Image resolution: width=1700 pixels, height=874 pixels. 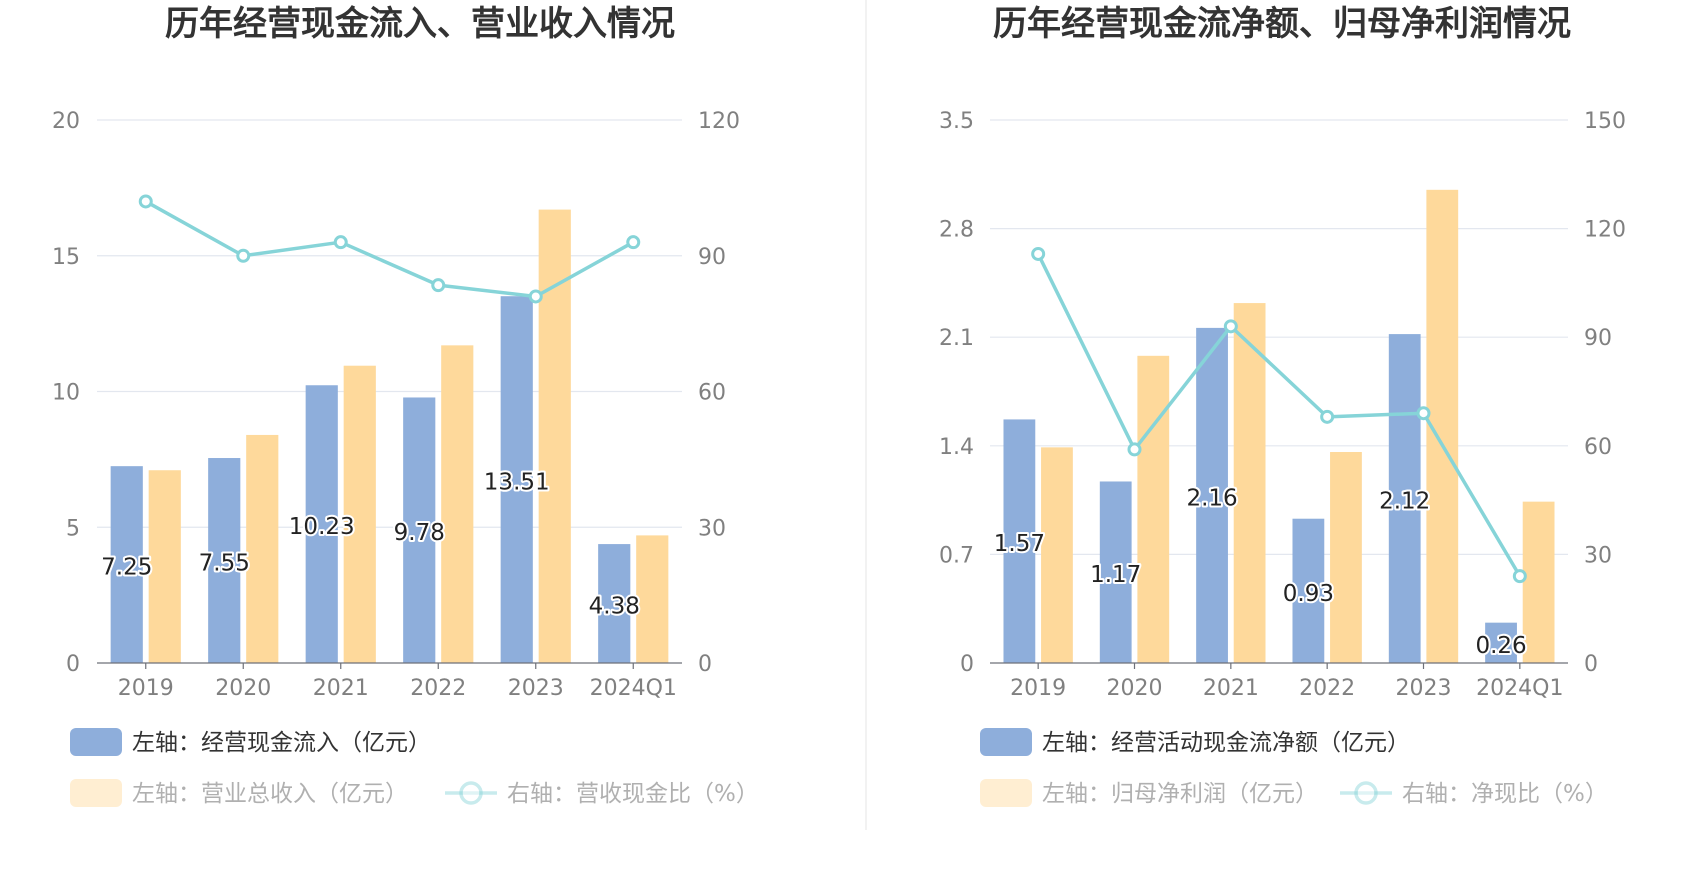 I want to click on left-tick-label: 0, so click(x=73, y=664).